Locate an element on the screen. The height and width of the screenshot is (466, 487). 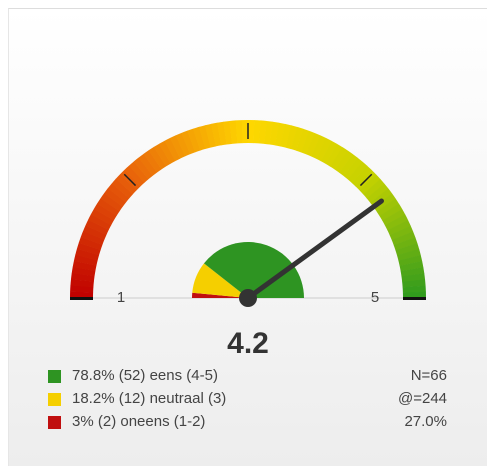
needle-hub is located at coordinates (248, 298).